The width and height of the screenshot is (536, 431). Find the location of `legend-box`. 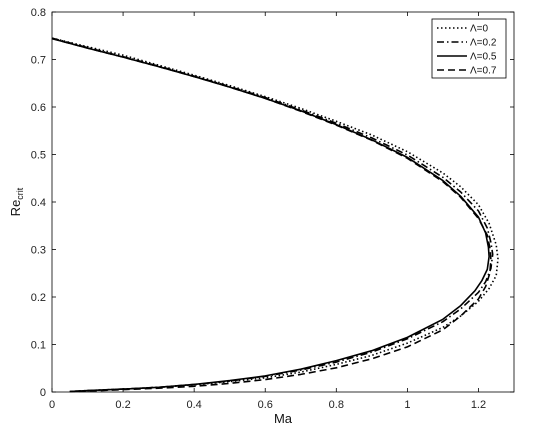

legend-box is located at coordinates (469, 48).